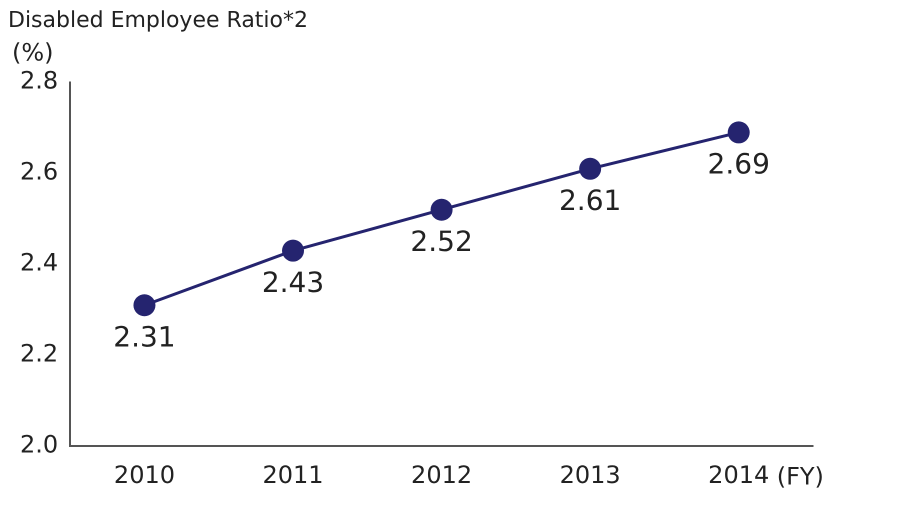  What do you see at coordinates (590, 474) in the screenshot?
I see `x-tick-label: 2013` at bounding box center [590, 474].